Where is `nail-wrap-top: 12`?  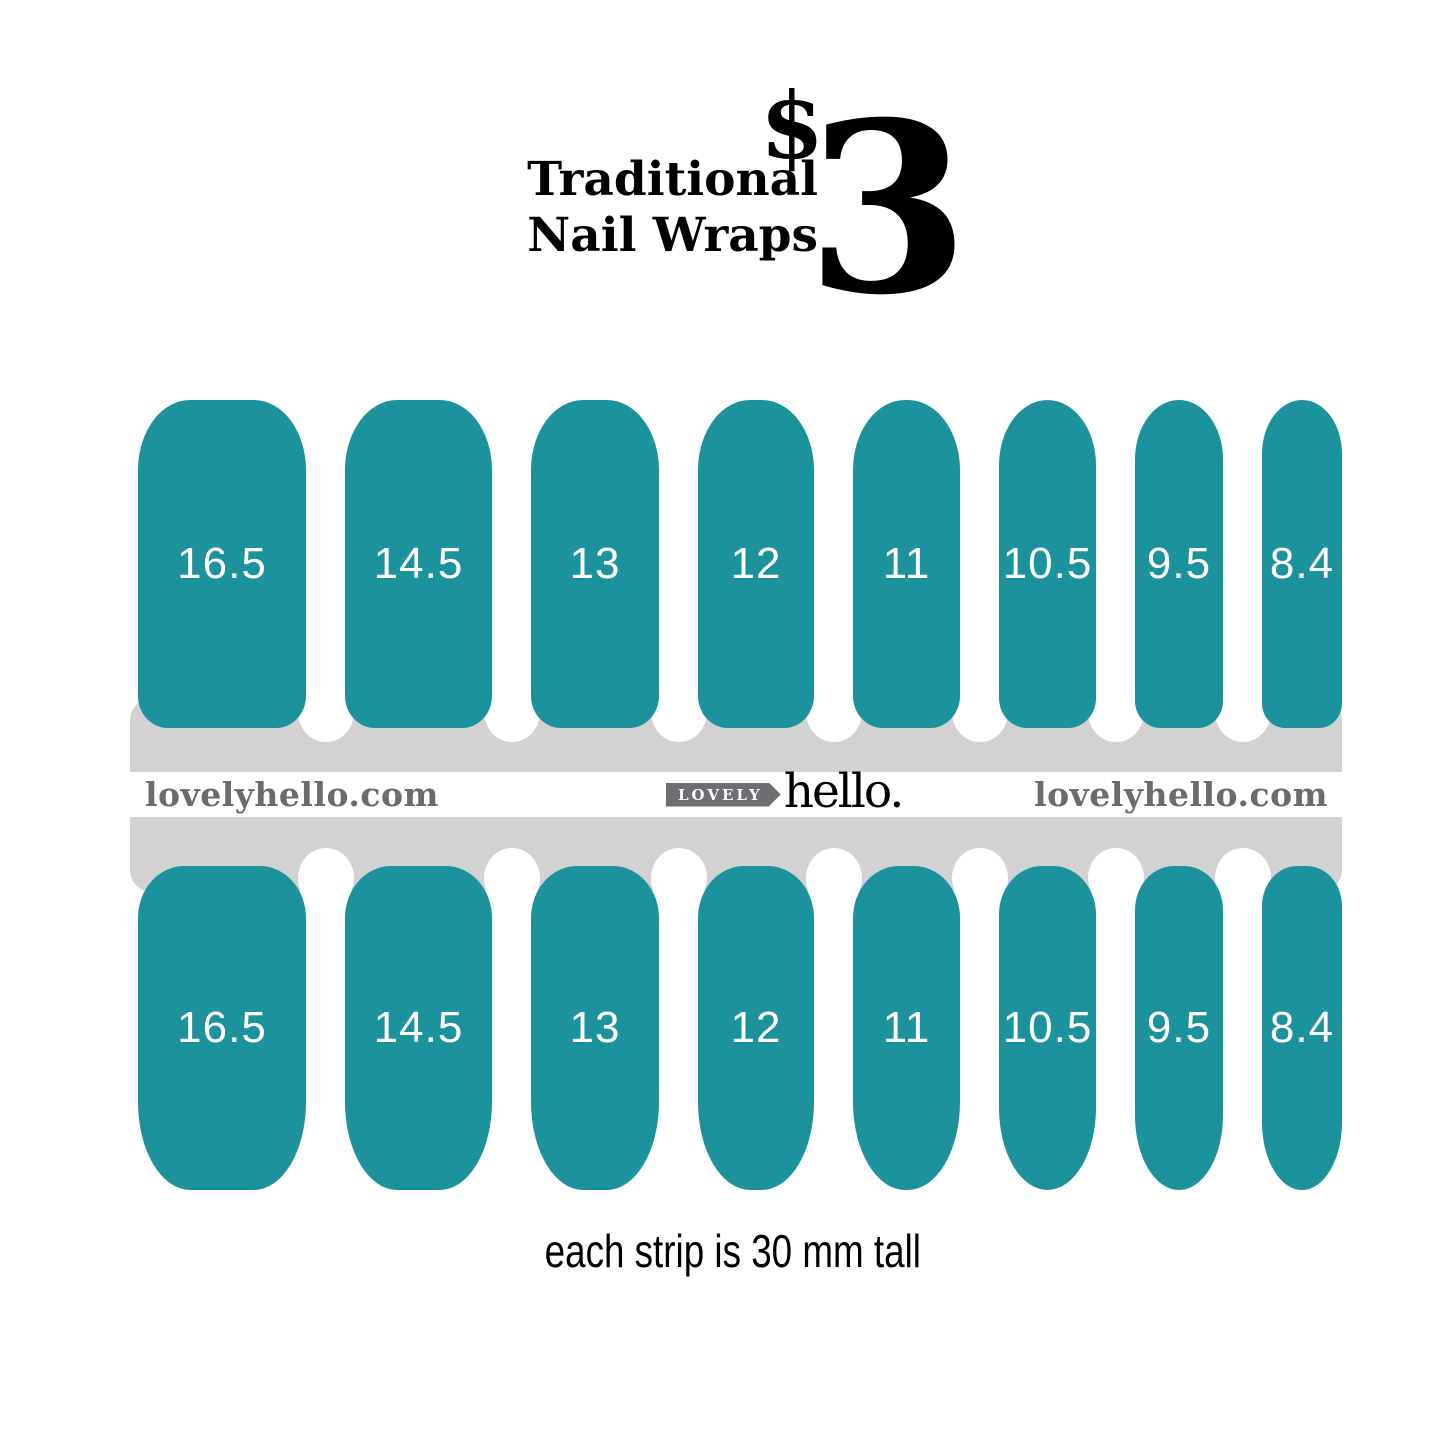
nail-wrap-top: 12 is located at coordinates (756, 564).